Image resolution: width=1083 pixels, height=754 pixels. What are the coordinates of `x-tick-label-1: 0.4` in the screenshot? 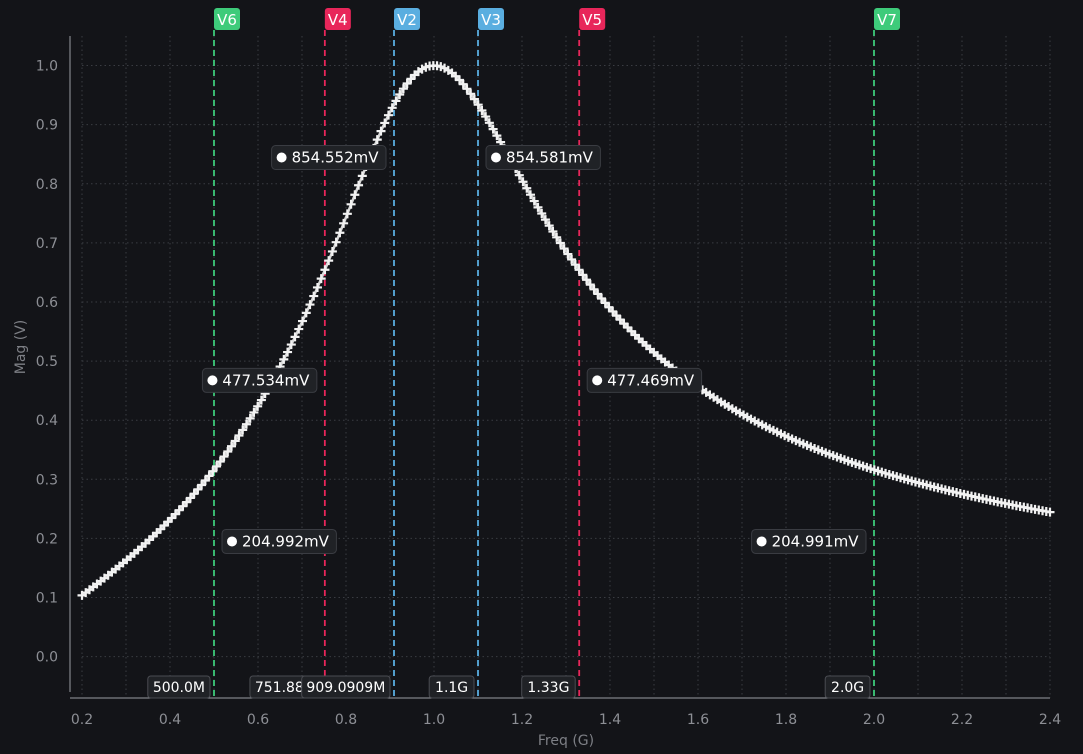 It's located at (170, 720).